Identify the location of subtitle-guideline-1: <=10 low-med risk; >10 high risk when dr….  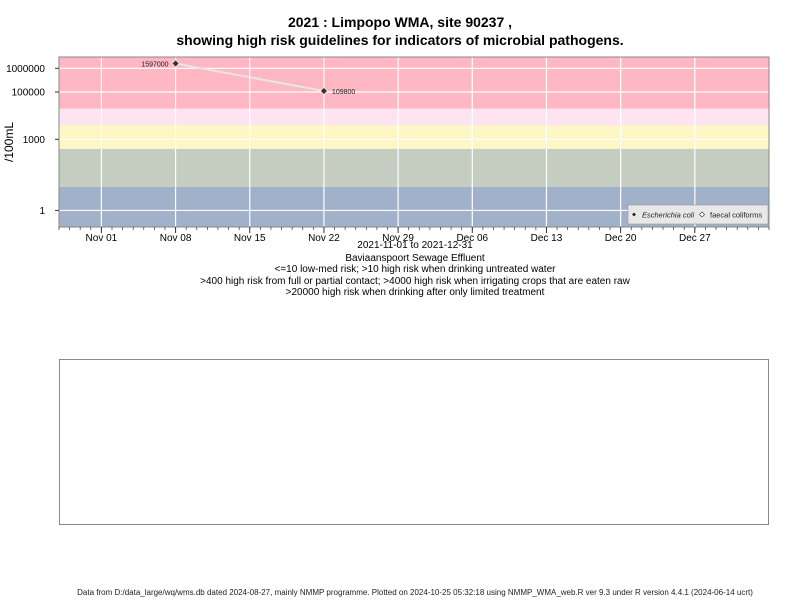
(415, 269).